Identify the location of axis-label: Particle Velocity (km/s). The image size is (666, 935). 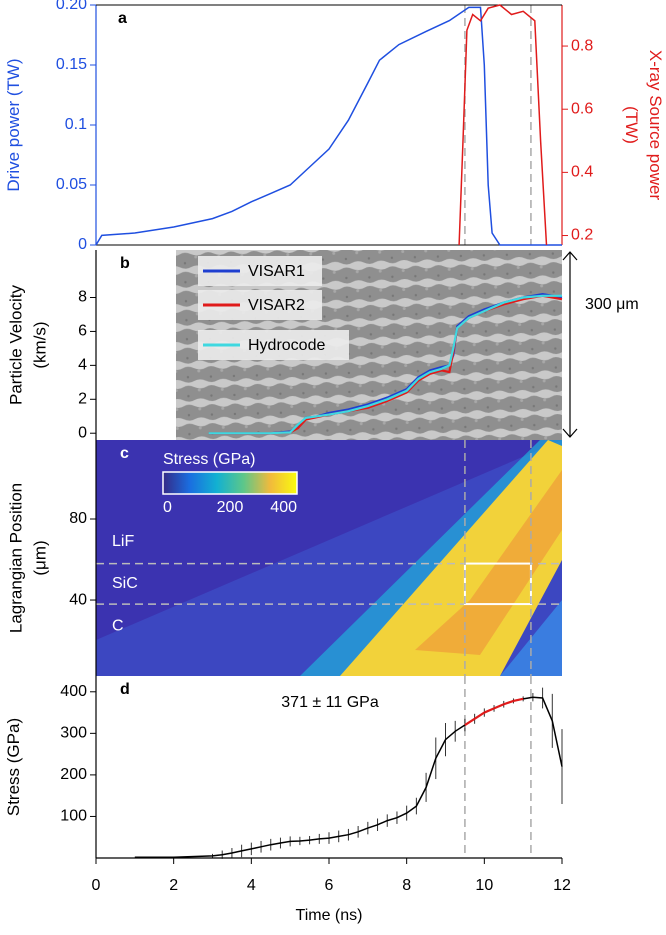
(27, 345).